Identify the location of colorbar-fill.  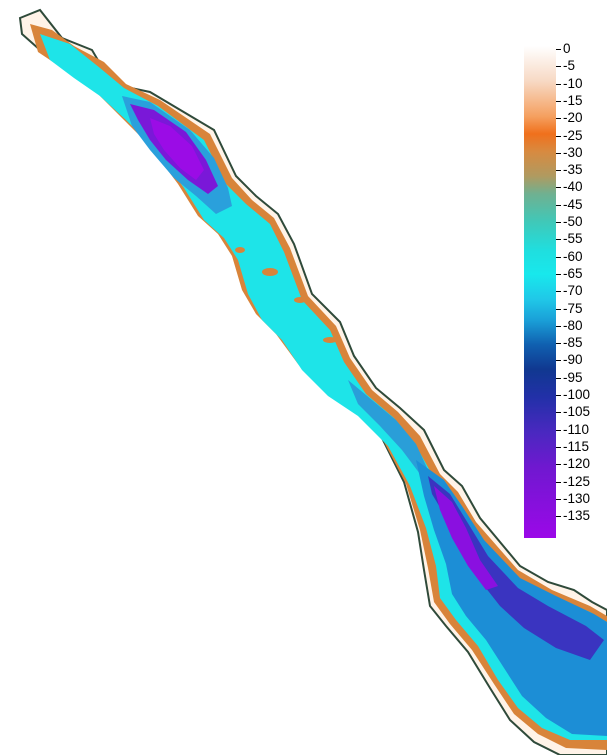
(540, 292).